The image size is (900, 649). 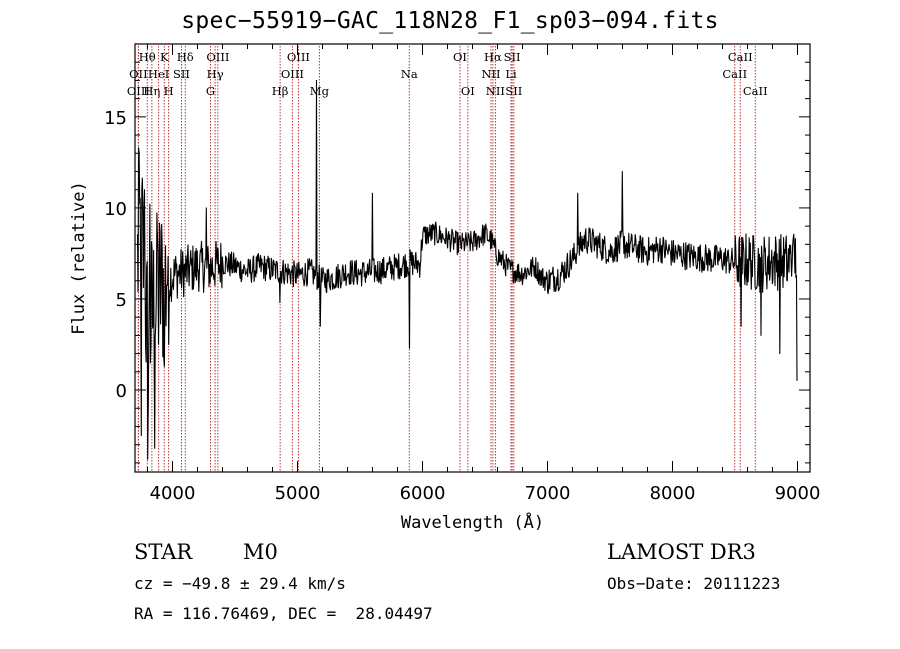 What do you see at coordinates (164, 57) in the screenshot?
I see `line-label: K` at bounding box center [164, 57].